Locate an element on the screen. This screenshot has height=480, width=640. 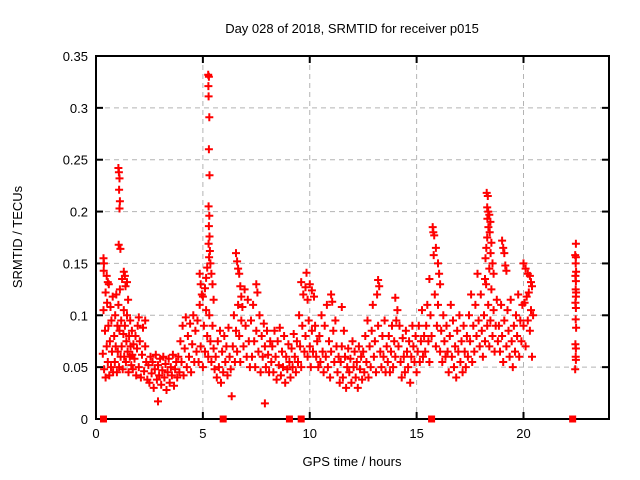
x-tick-label: 15 is located at coordinates (416, 433).